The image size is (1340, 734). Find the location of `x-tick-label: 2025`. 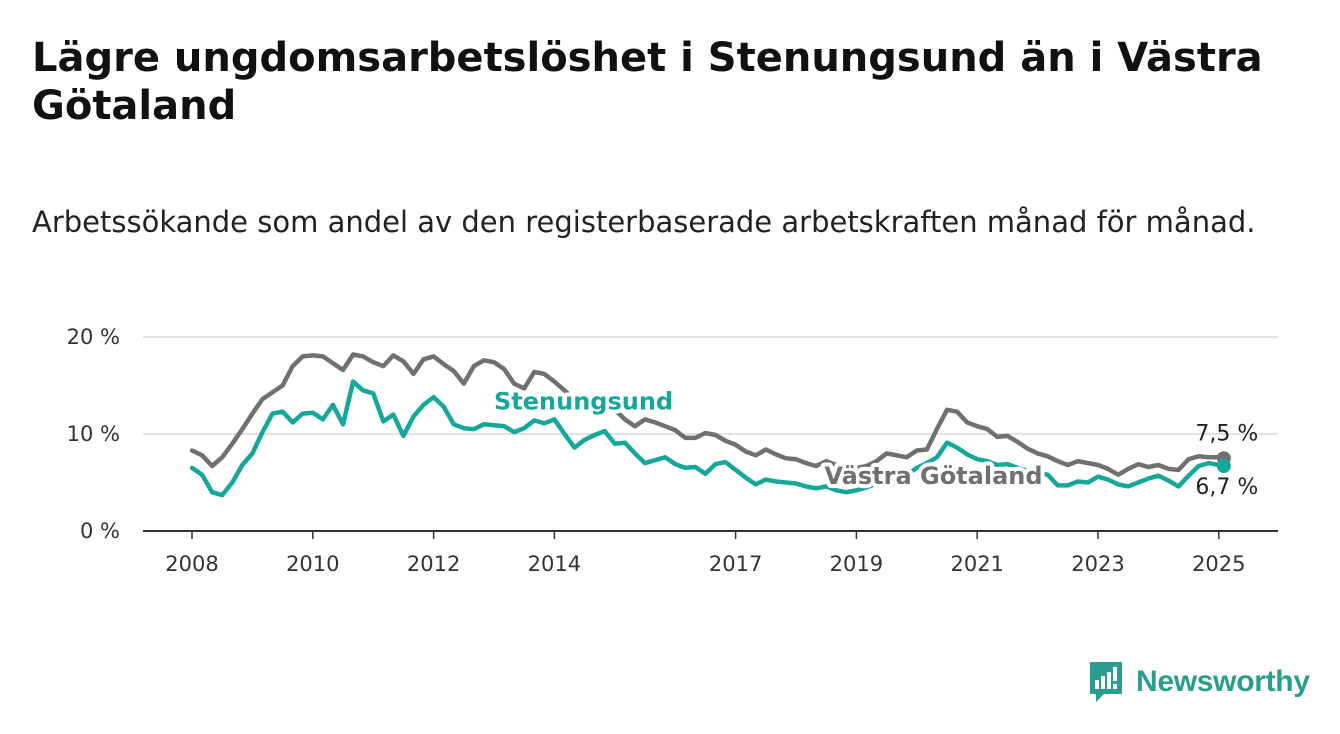

x-tick-label: 2025 is located at coordinates (1218, 564).